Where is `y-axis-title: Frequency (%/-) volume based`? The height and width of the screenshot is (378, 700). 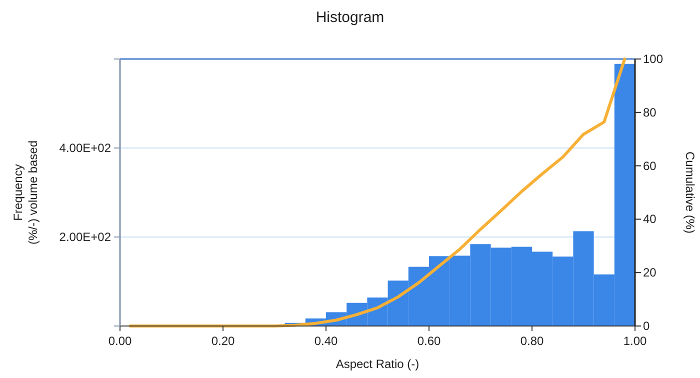
y-axis-title: Frequency (%/-) volume based is located at coordinates (25, 192).